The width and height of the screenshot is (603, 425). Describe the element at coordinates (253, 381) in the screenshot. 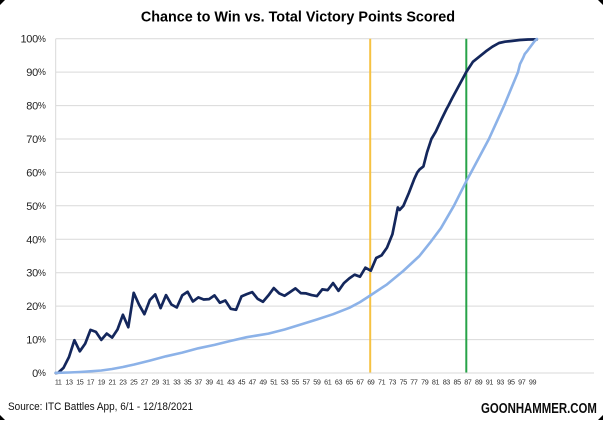

I see `svg-text: 47` at that location.